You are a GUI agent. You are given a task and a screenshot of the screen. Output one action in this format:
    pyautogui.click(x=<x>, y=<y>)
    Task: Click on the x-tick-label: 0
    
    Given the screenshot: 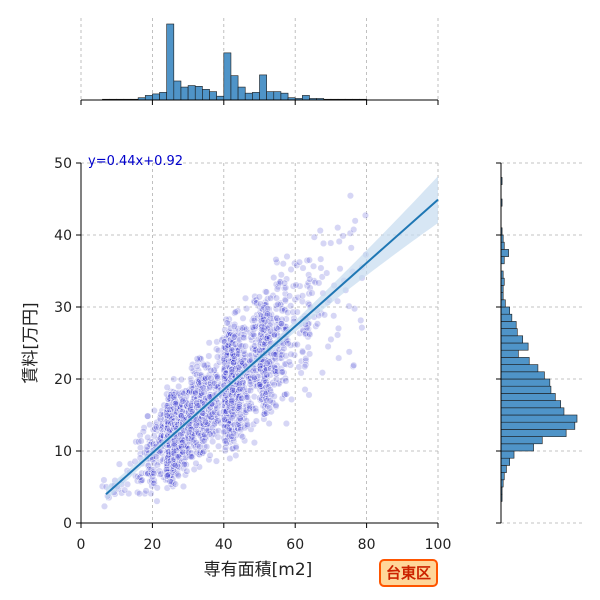 What is the action you would take?
    pyautogui.click(x=81, y=545)
    